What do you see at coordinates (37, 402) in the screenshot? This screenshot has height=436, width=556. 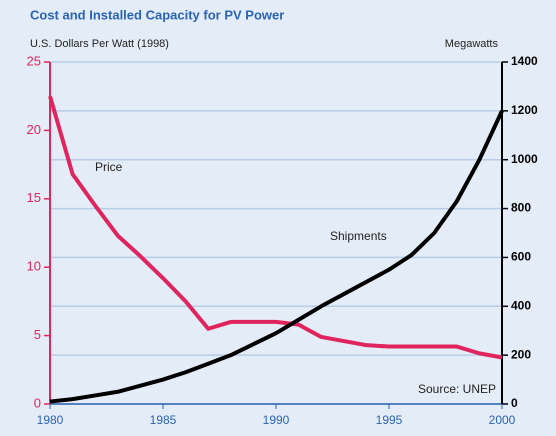 I see `y-tick-label: 0` at bounding box center [37, 402].